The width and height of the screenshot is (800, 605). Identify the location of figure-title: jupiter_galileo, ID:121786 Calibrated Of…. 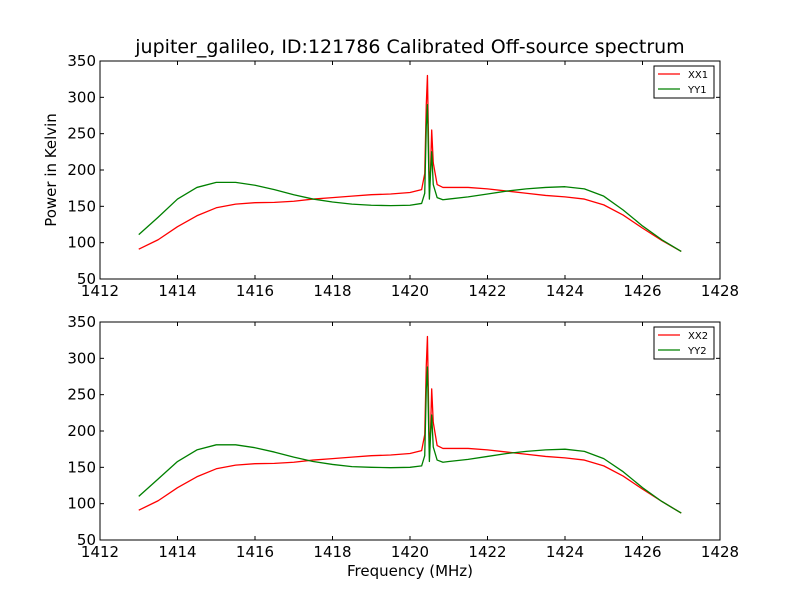
(409, 47).